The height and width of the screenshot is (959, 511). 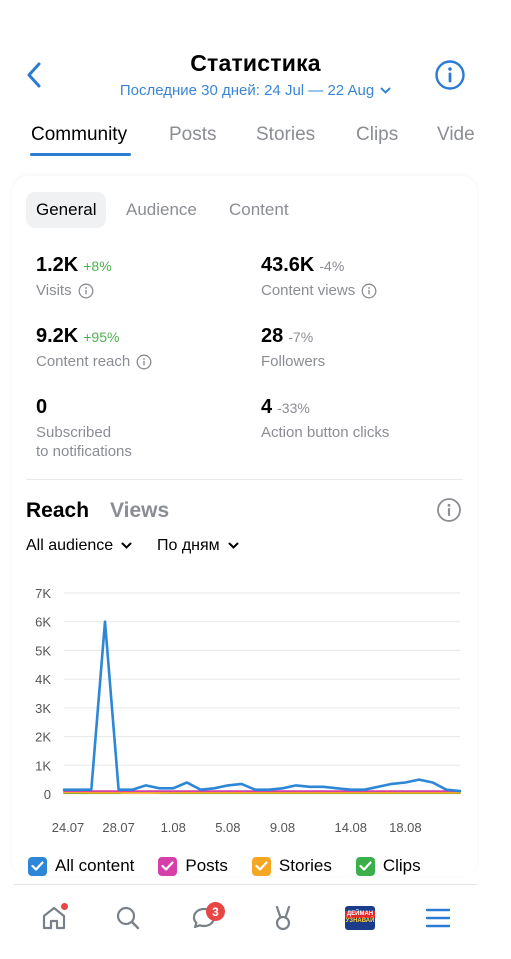 I want to click on stat-label: Action button clicks, so click(x=325, y=432).